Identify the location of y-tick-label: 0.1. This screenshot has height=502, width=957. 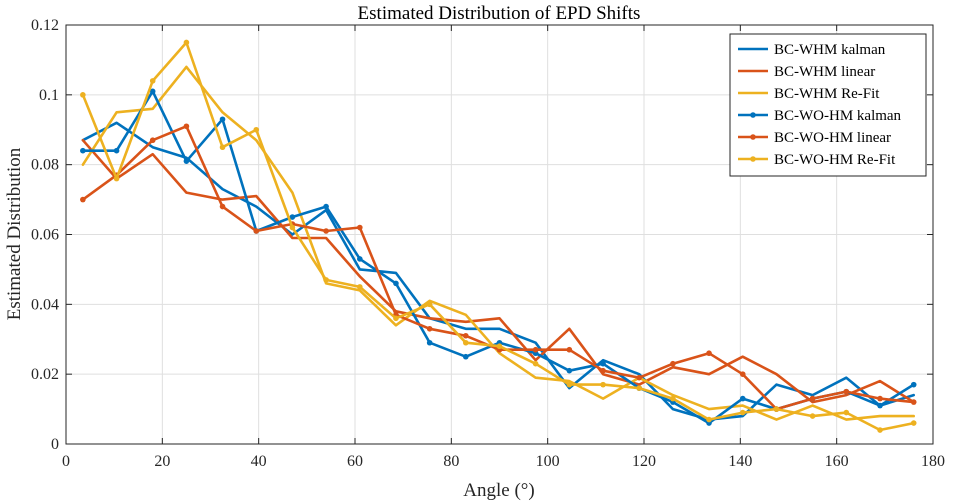
(49, 95).